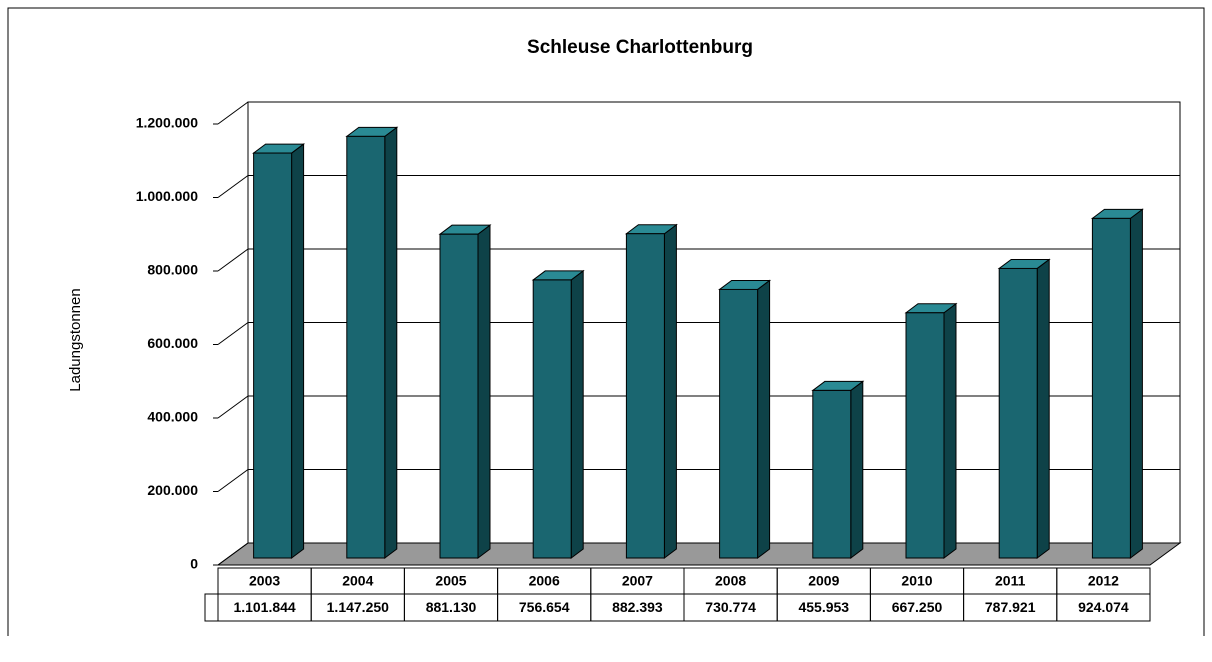 The width and height of the screenshot is (1212, 662). What do you see at coordinates (358, 607) in the screenshot?
I see `data-label: 1.147.250` at bounding box center [358, 607].